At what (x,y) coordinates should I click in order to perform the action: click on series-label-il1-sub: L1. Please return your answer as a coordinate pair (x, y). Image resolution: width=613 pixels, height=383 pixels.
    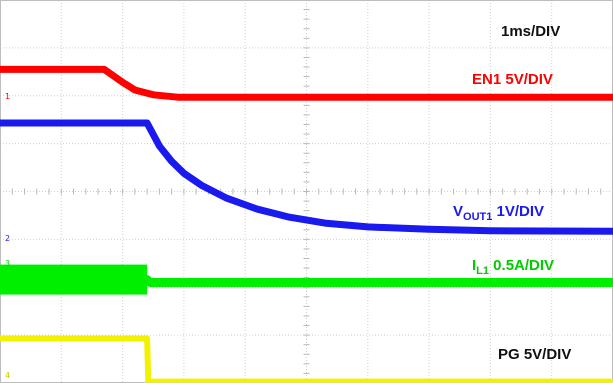
    Looking at the image, I should click on (482, 271).